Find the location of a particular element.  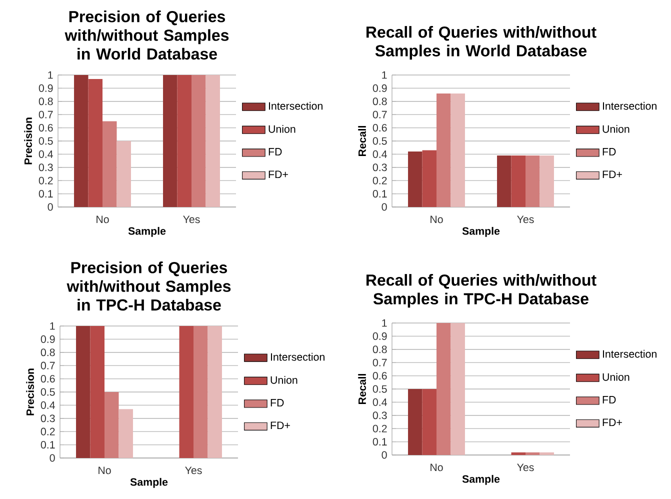

chart-title: Precision of Queries with/without Samples in World Database is located at coordinates (146, 35).